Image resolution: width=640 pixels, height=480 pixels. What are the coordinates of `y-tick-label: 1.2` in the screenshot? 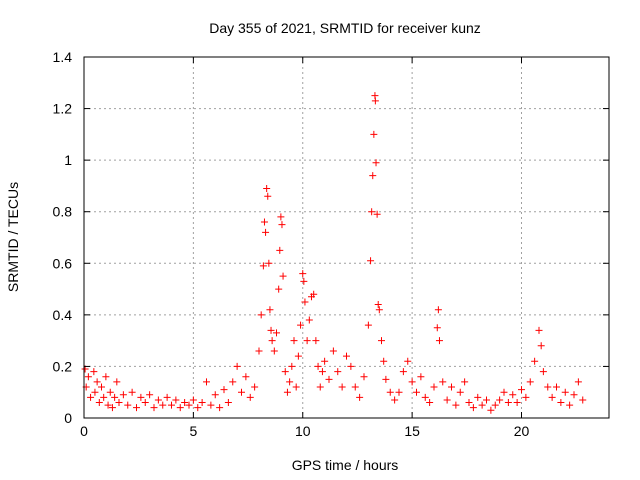 It's located at (63, 109).